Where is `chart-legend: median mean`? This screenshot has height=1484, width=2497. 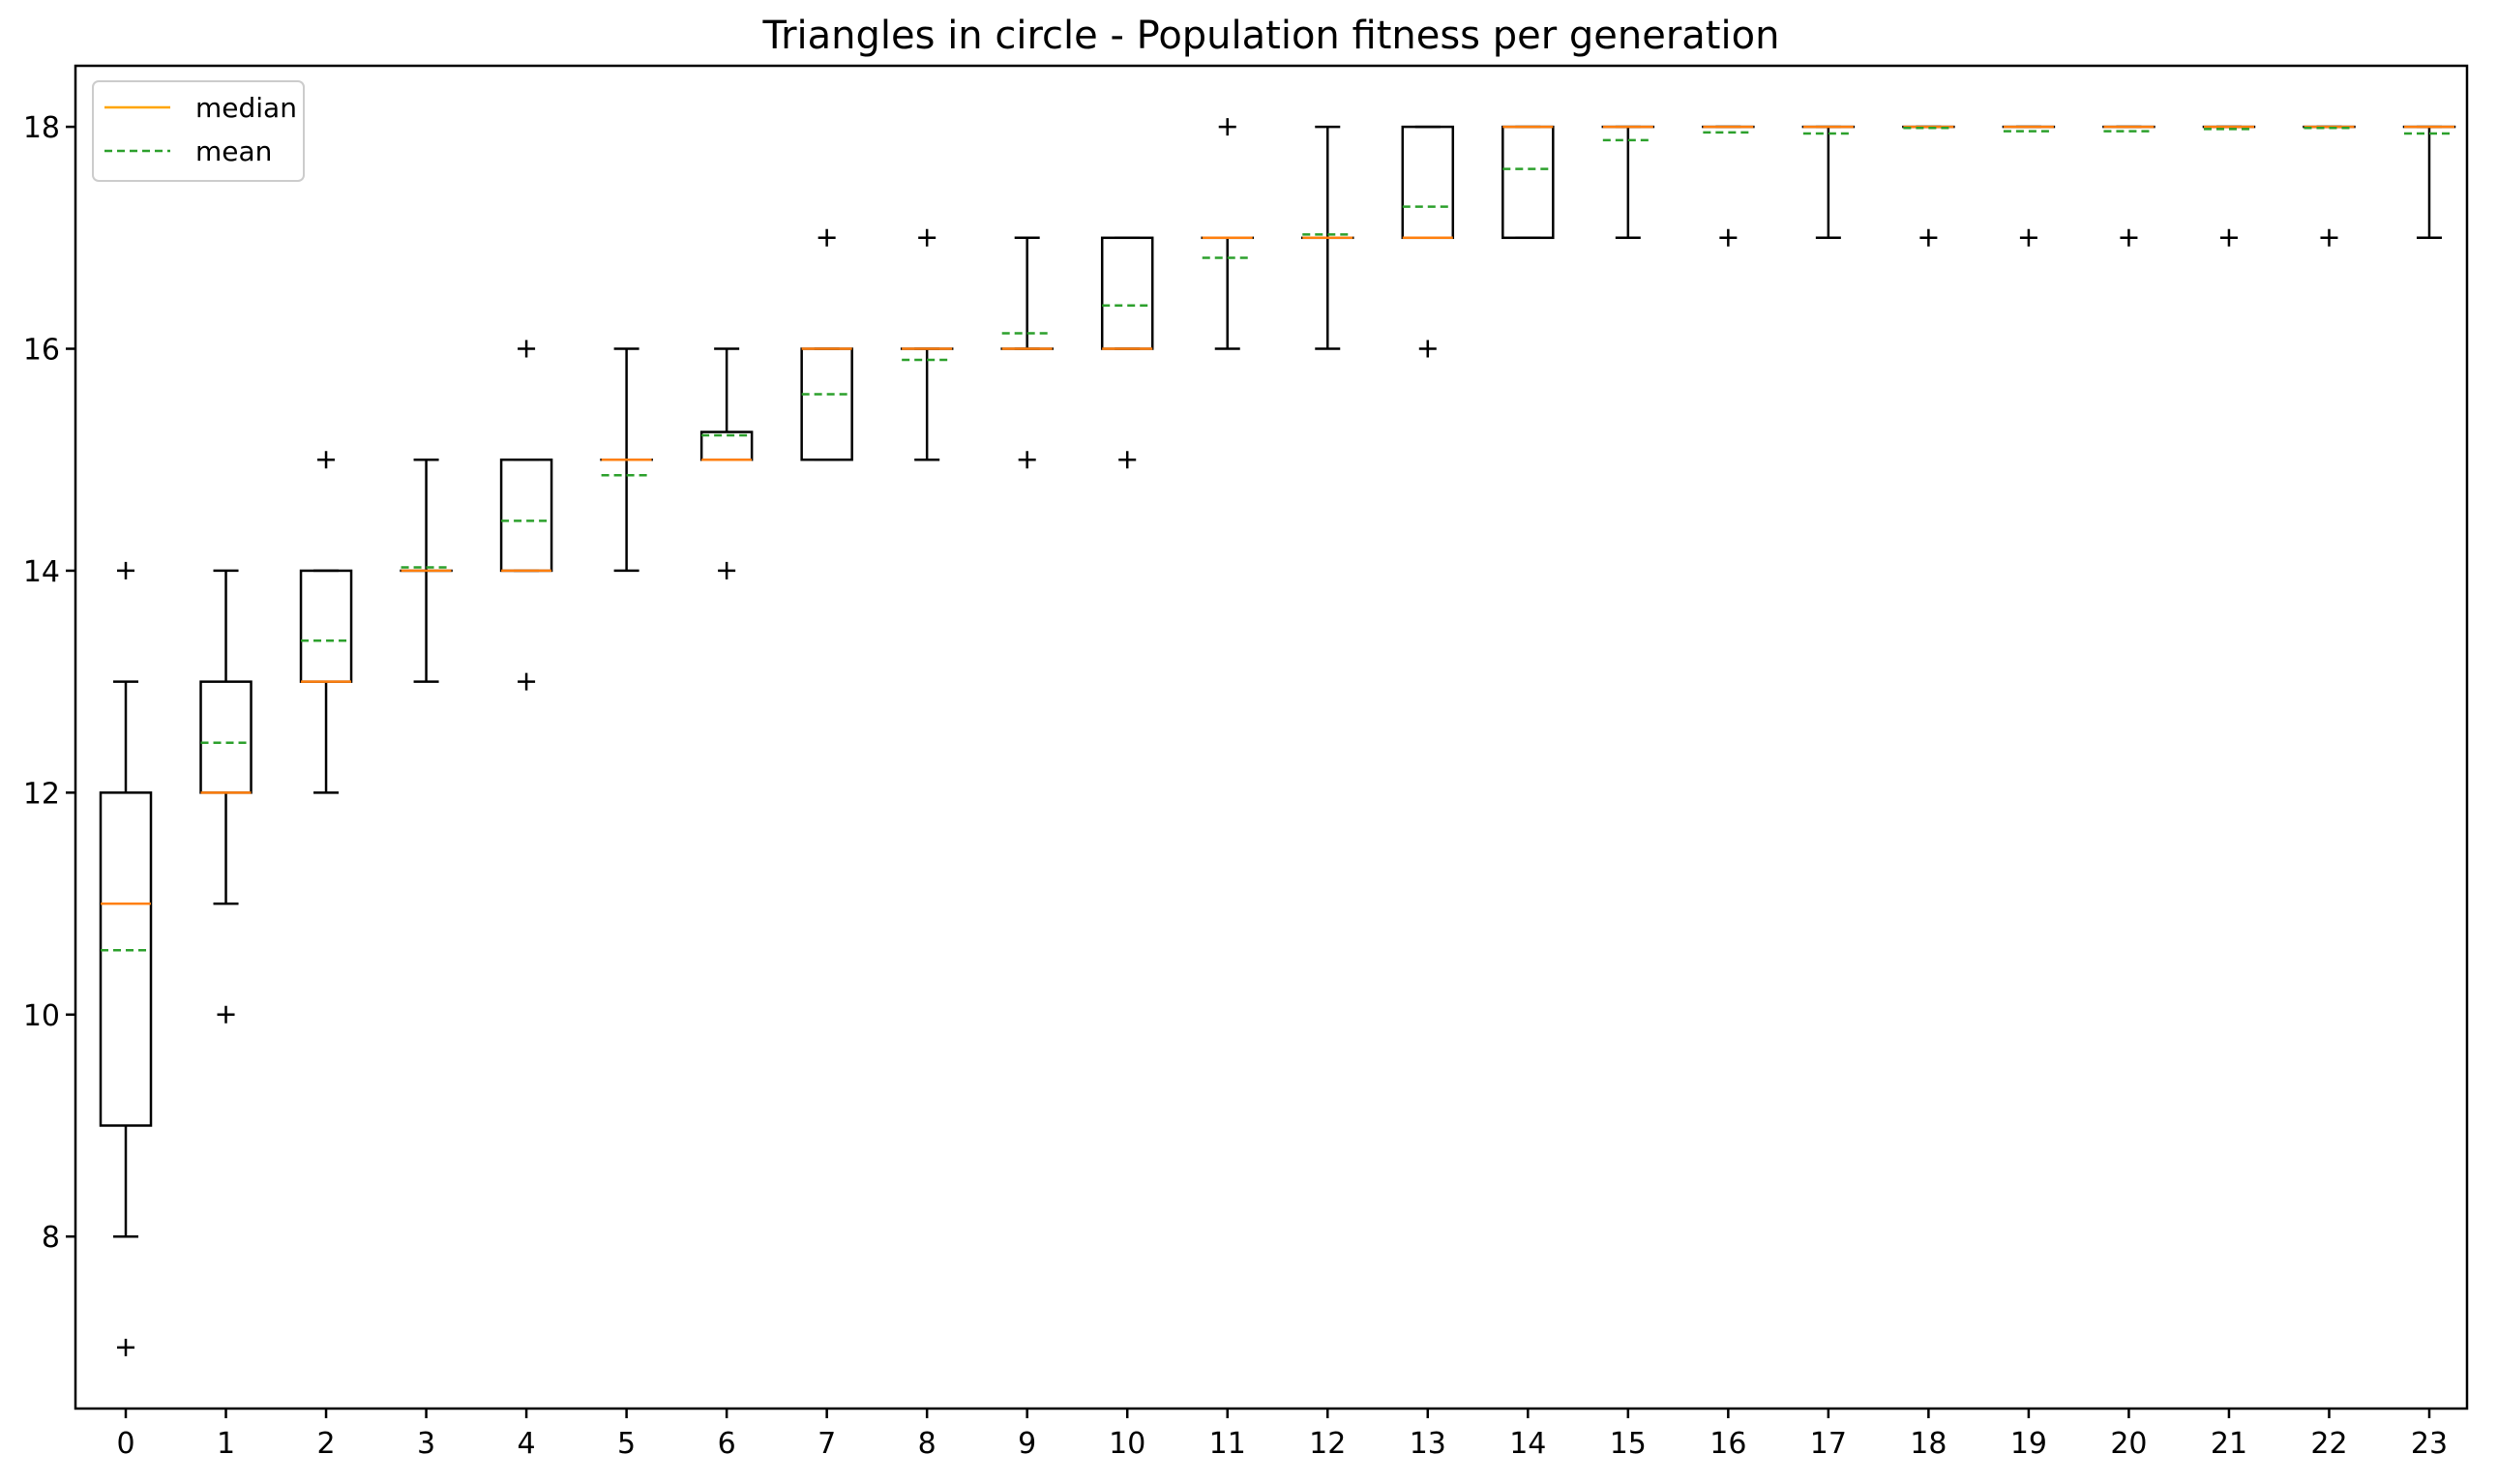 chart-legend: median mean is located at coordinates (198, 131).